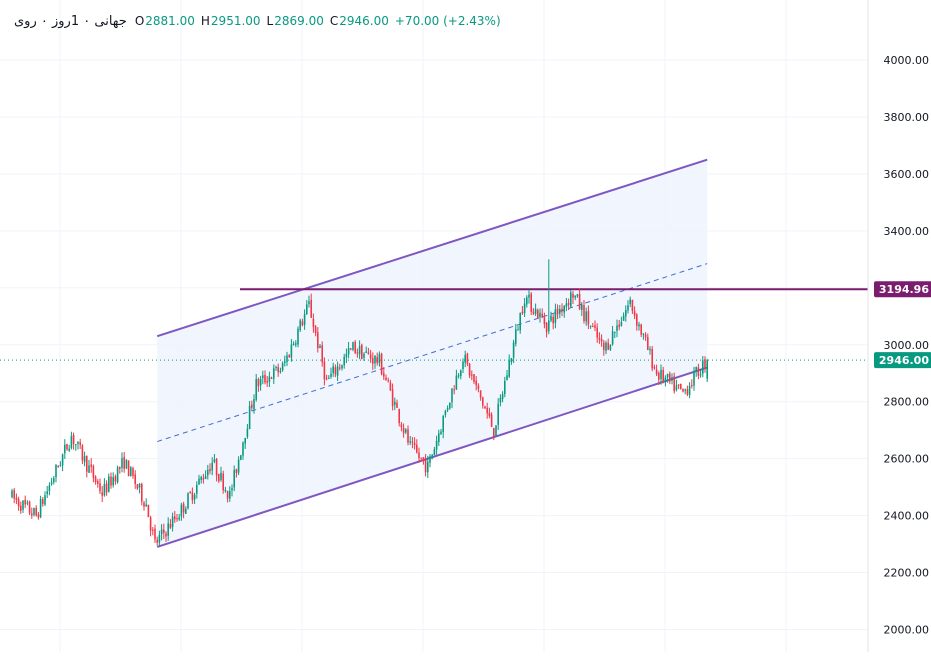  Describe the element at coordinates (230, 21) in the screenshot. I see `legend-high: H 2951.00` at that location.